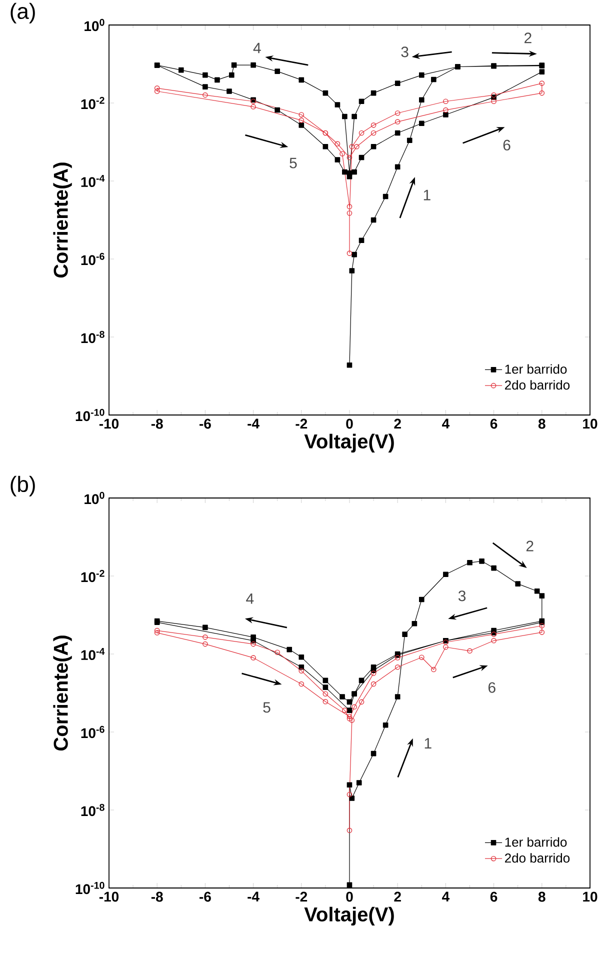 The width and height of the screenshot is (606, 964). What do you see at coordinates (22, 13) in the screenshot?
I see `chart-title: (a)` at bounding box center [22, 13].